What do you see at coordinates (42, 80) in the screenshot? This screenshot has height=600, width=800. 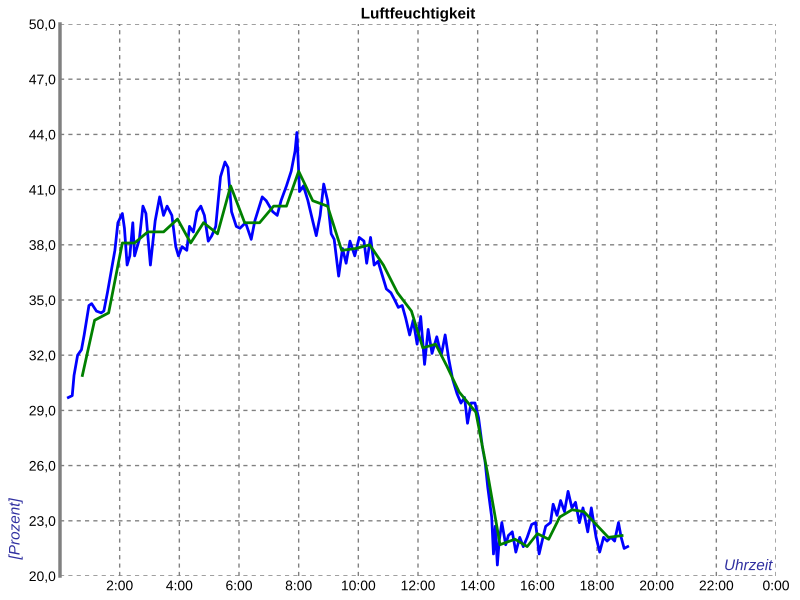 I see `y-tick-label: 47,0` at bounding box center [42, 80].